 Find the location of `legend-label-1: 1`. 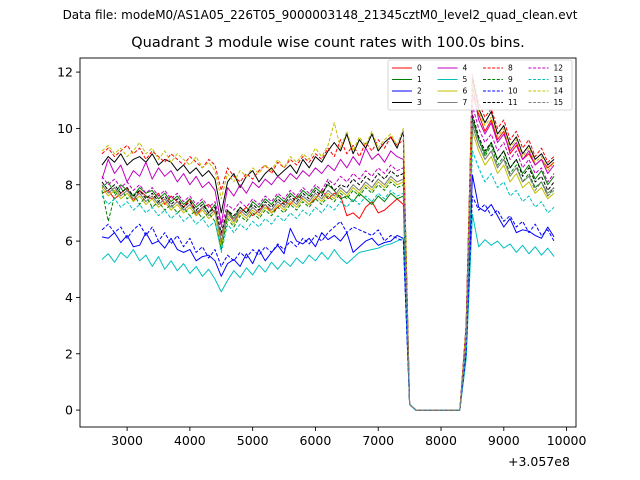

legend-label-1: 1 is located at coordinates (419, 79).